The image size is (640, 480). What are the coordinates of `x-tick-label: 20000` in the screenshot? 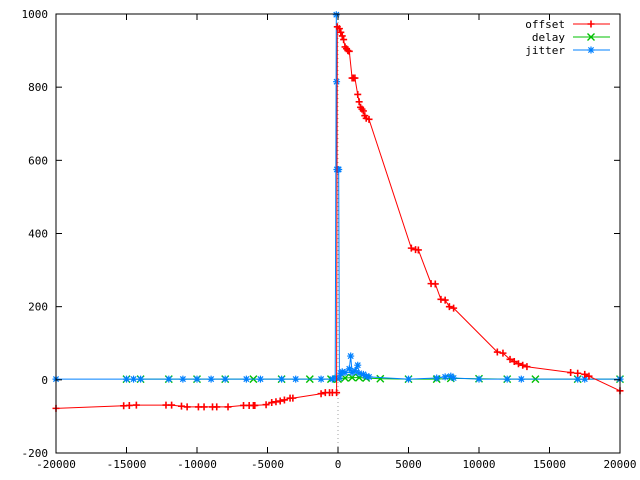 It's located at (619, 464).